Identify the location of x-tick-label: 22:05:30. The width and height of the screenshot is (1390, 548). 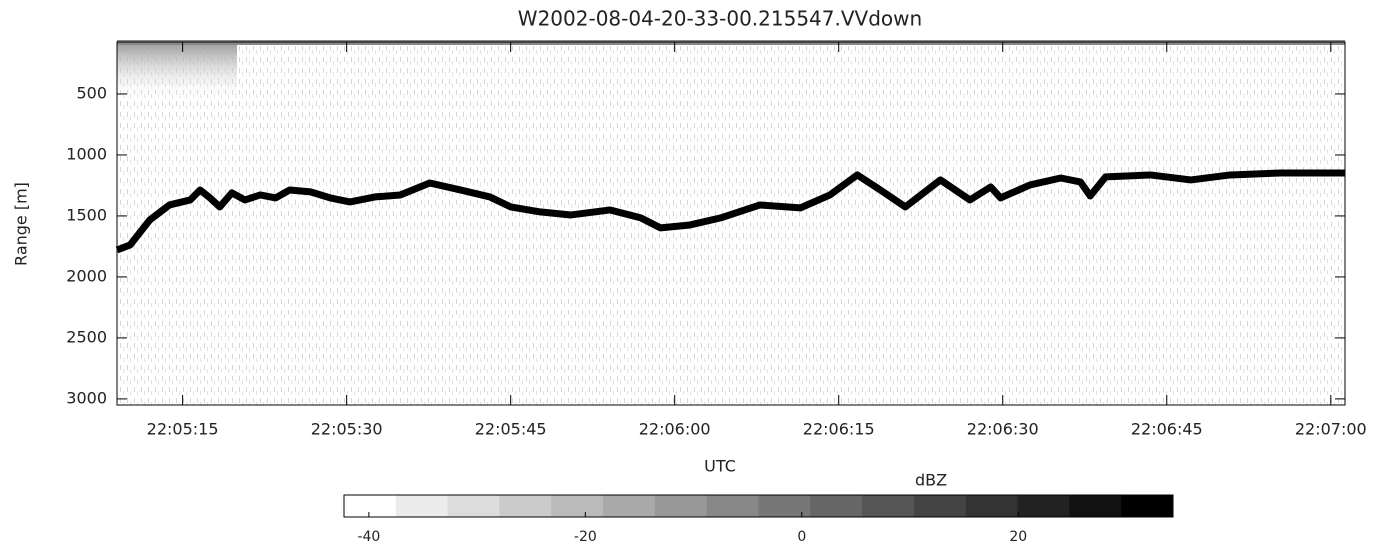
(347, 429).